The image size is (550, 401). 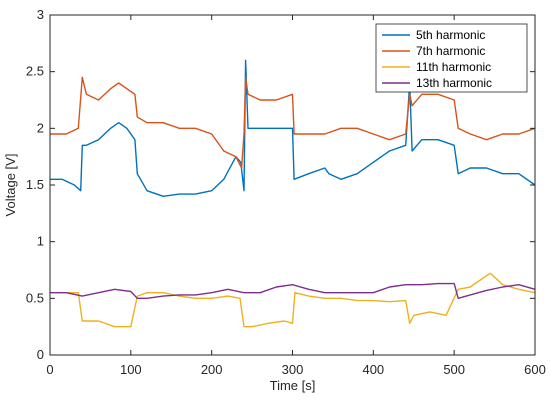 What do you see at coordinates (40, 127) in the screenshot?
I see `y-tick-label: 2` at bounding box center [40, 127].